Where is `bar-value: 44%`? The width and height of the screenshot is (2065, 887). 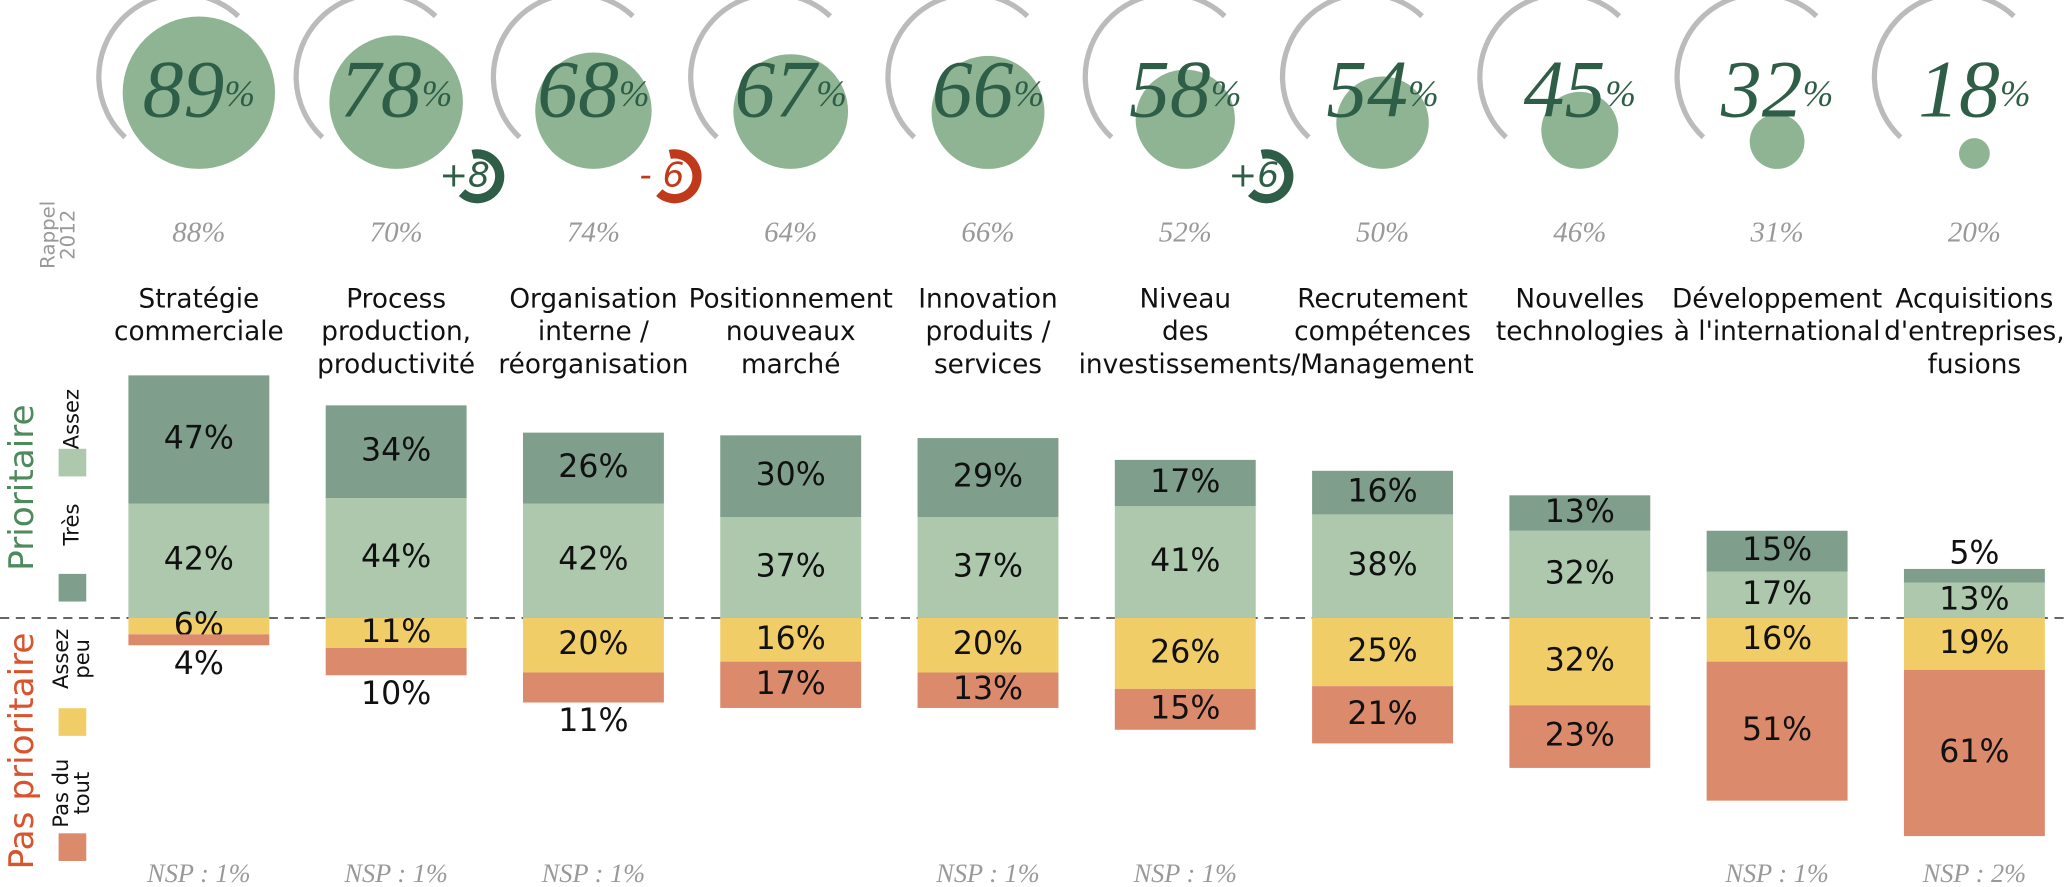 bar-value: 44% is located at coordinates (396, 557).